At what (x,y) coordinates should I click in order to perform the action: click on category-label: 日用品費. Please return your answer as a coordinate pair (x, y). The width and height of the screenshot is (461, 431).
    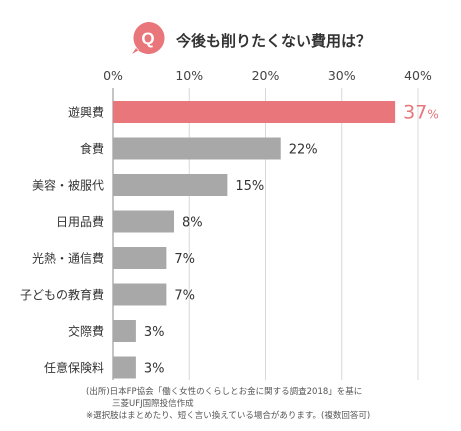
    Looking at the image, I should click on (80, 221).